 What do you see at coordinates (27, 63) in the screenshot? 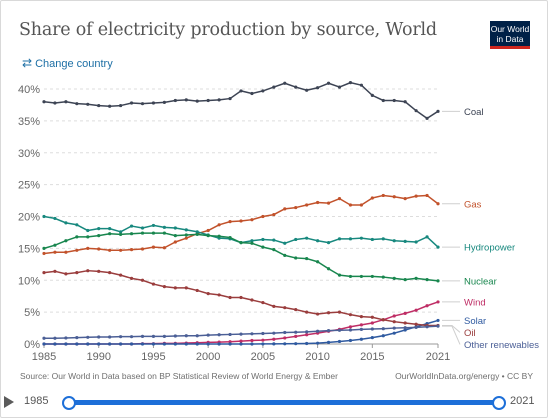
I see `swap-arrows-icon: ⇄` at bounding box center [27, 63].